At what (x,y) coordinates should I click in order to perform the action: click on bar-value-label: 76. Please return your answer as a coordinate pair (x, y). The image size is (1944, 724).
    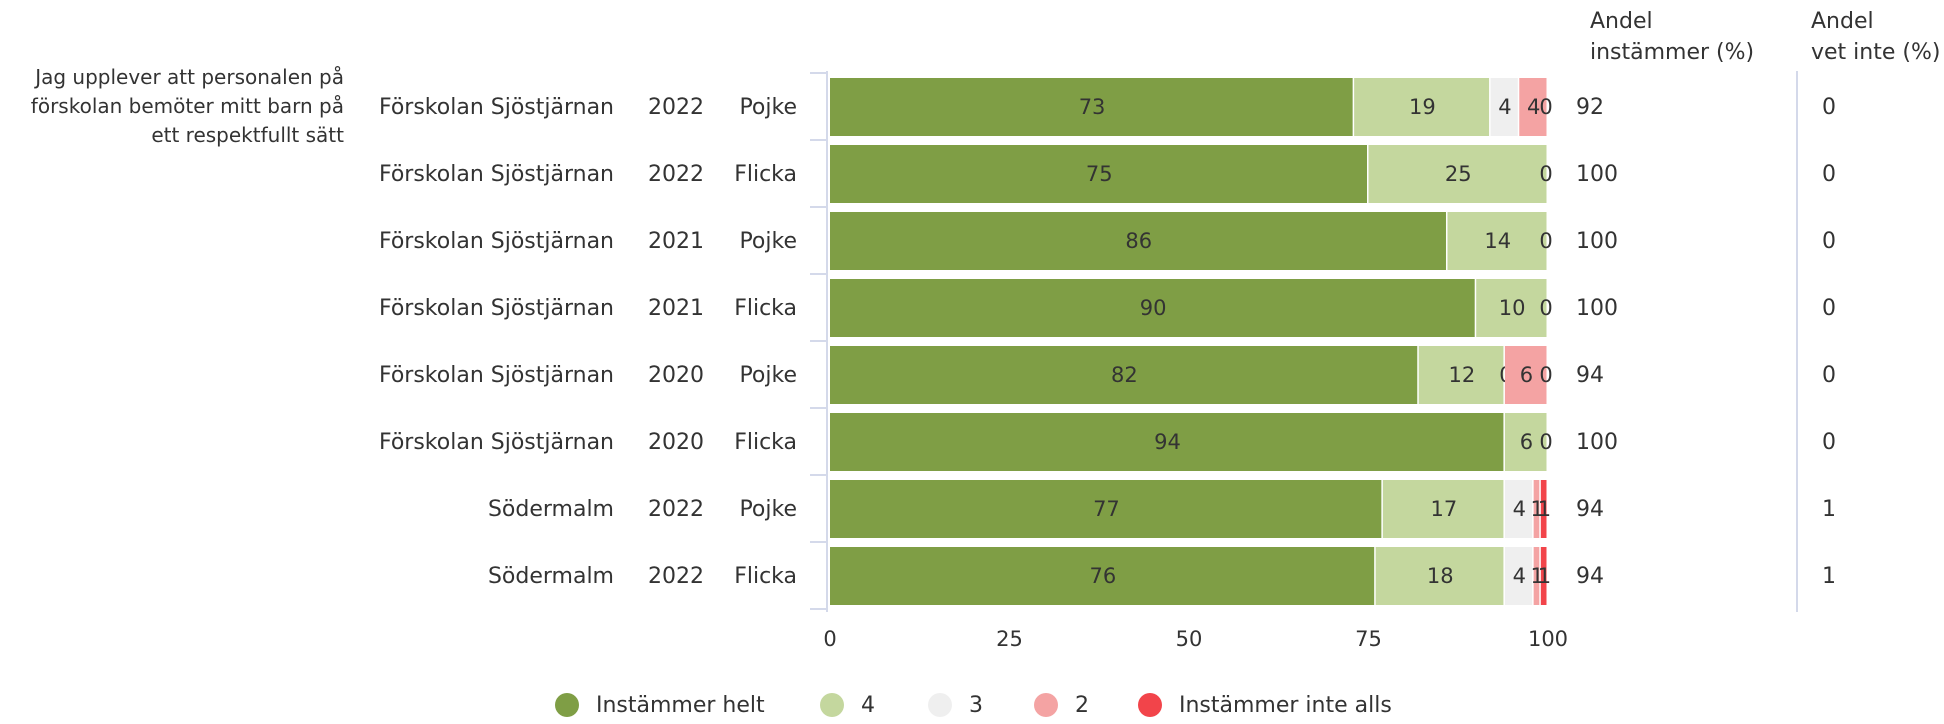
    Looking at the image, I should click on (1102, 576).